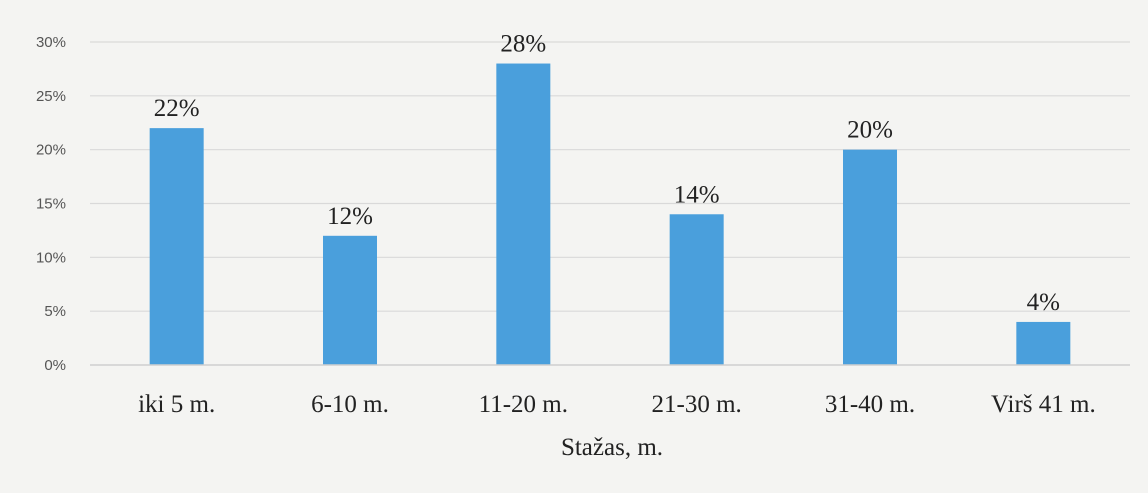 This screenshot has width=1148, height=493. I want to click on y-tick-label: 25%, so click(51, 96).